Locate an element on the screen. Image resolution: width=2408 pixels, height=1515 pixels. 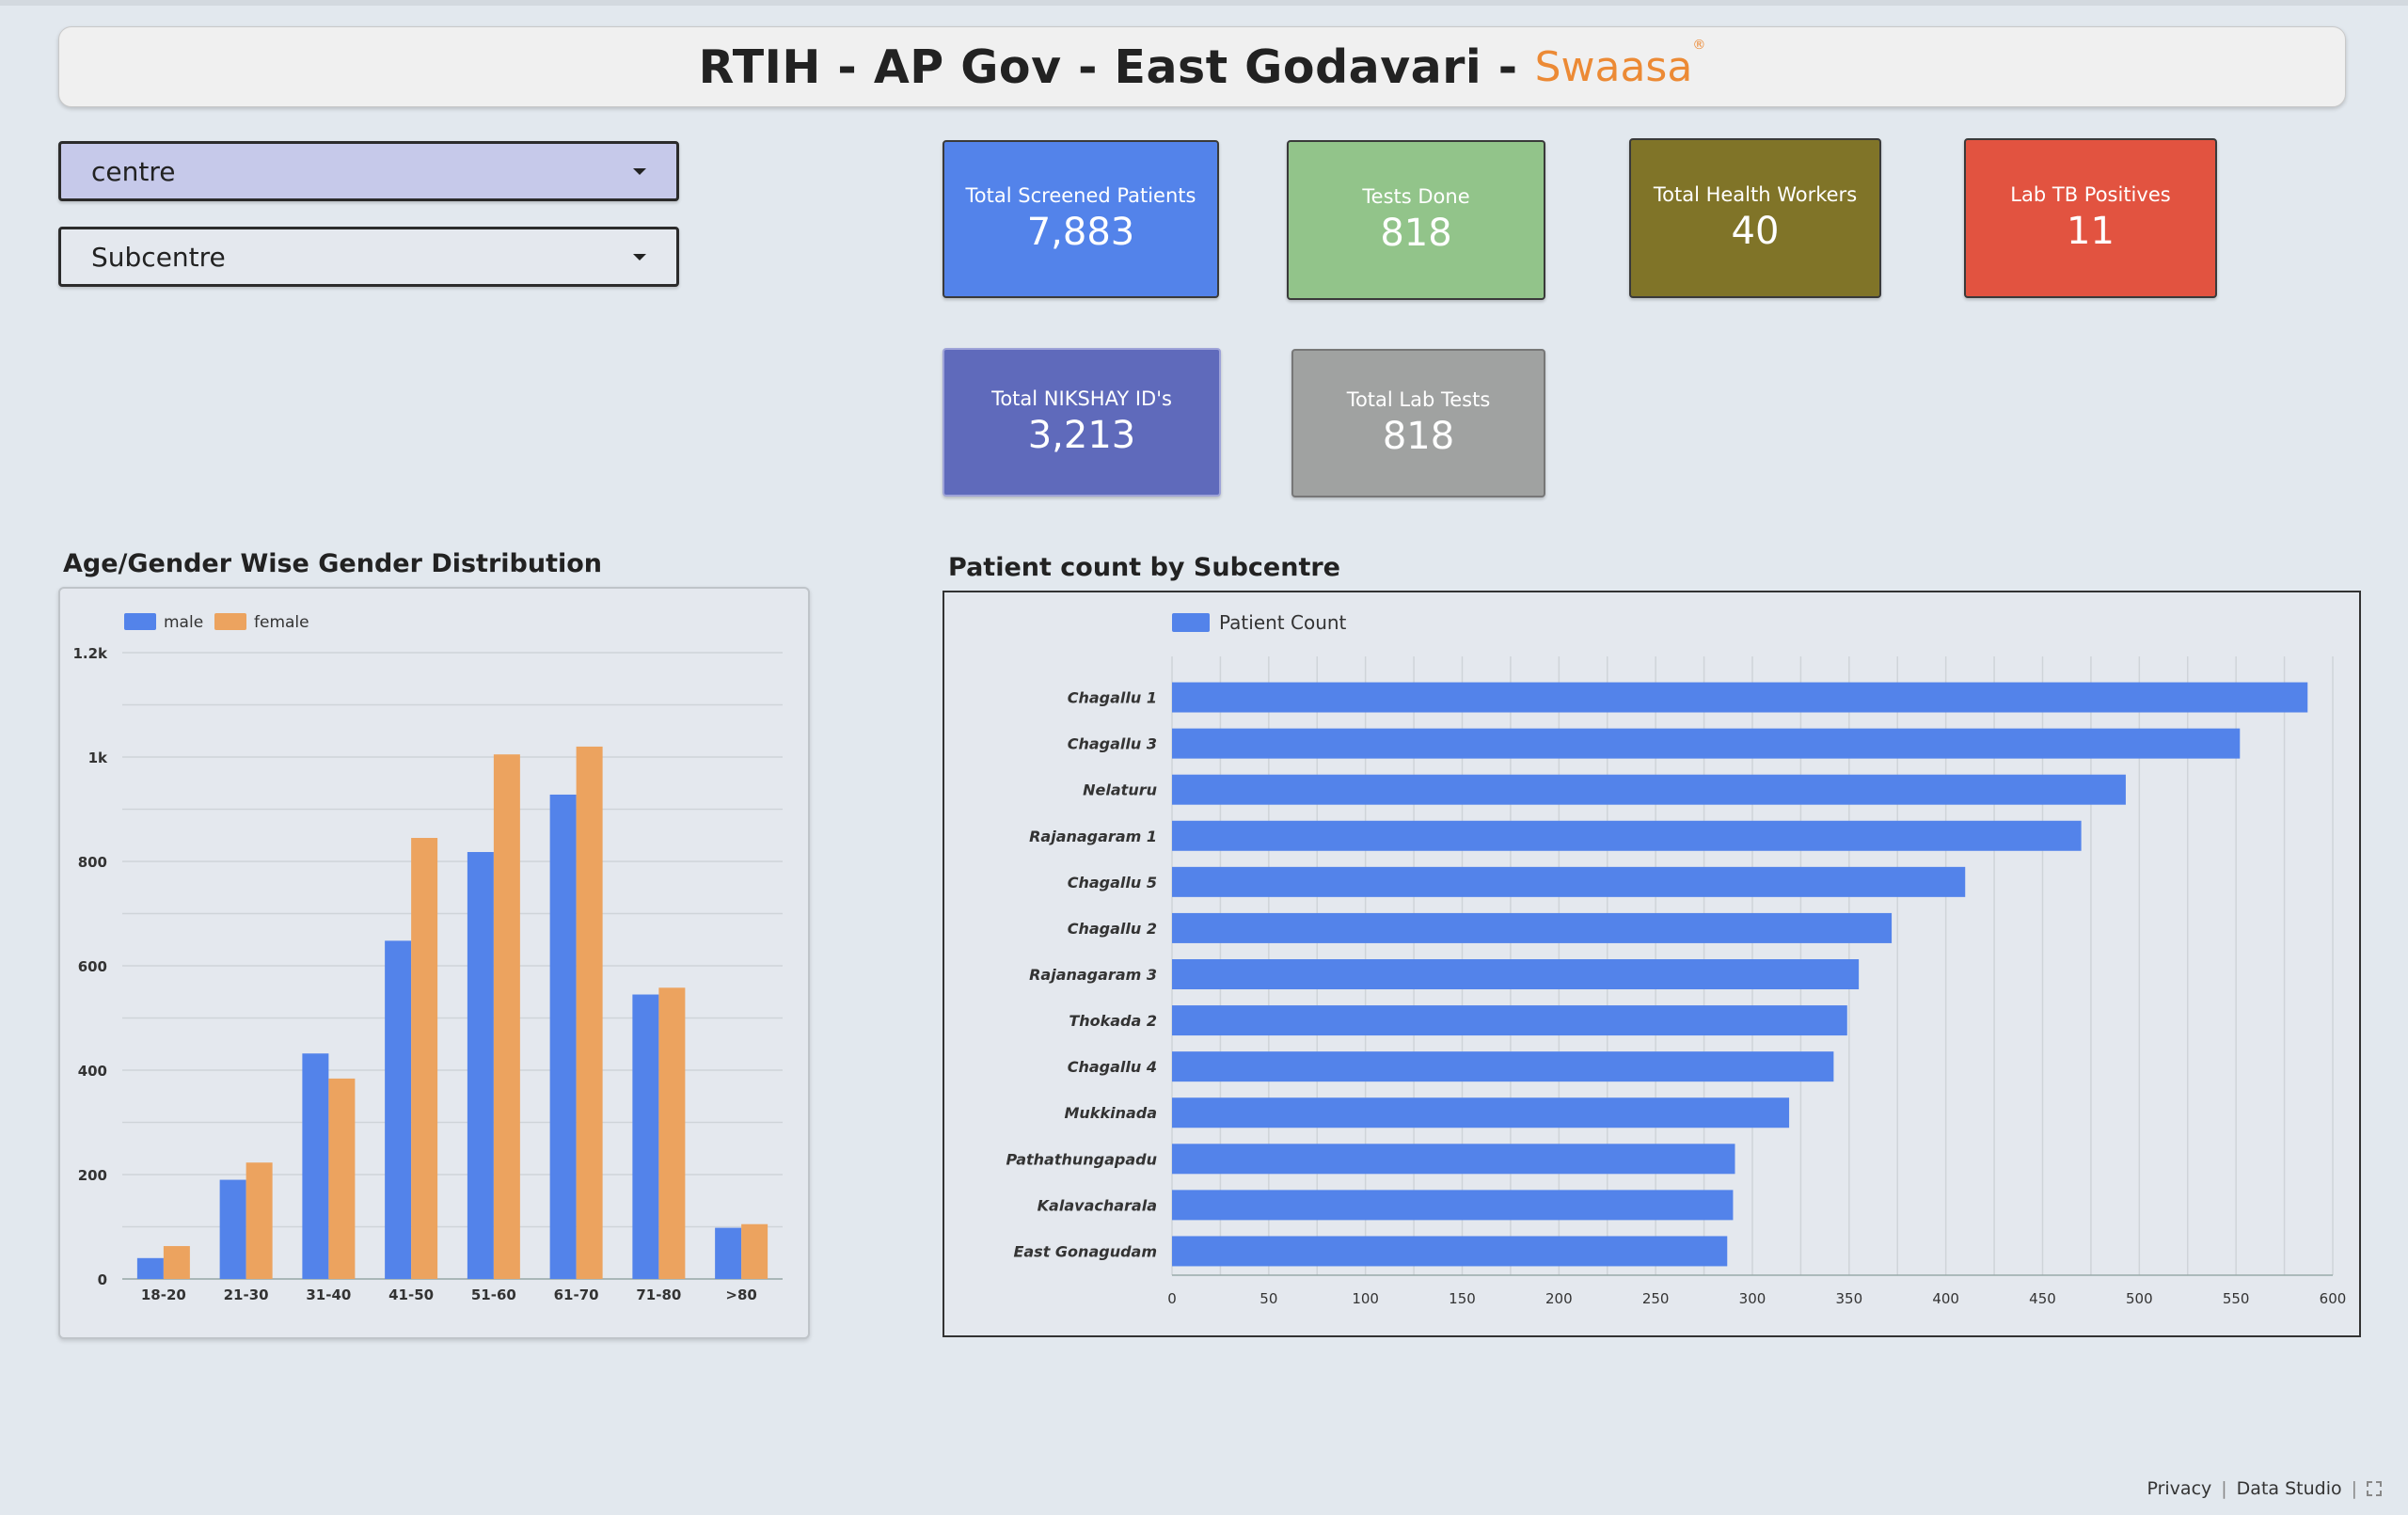
y-category-label: Thokada 2 is located at coordinates (1113, 1021).